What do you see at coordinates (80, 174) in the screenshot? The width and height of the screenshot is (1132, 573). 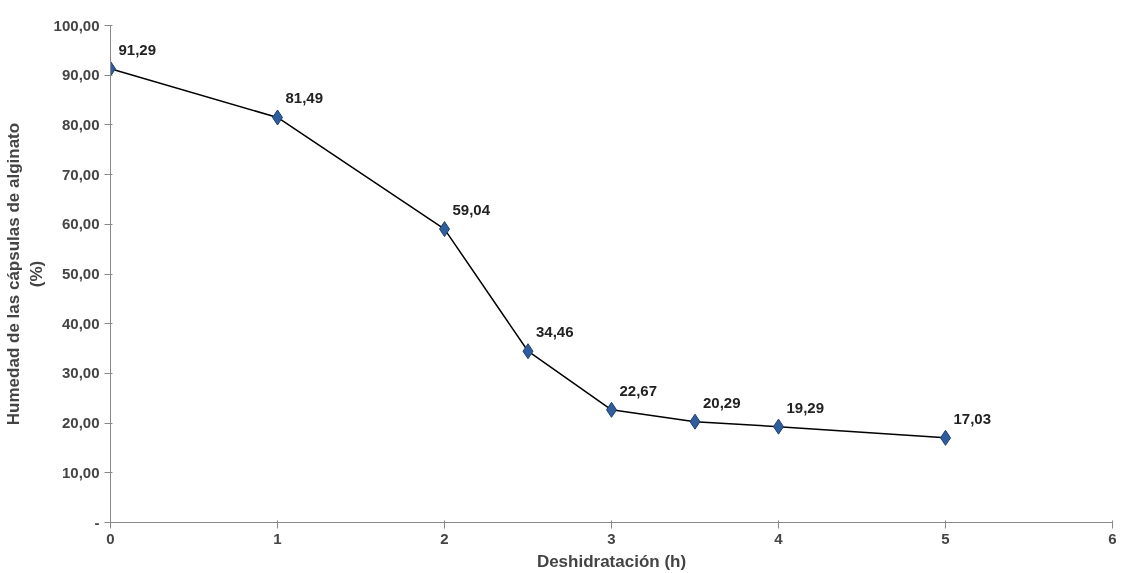 I see `y-tick-label: 70,00` at bounding box center [80, 174].